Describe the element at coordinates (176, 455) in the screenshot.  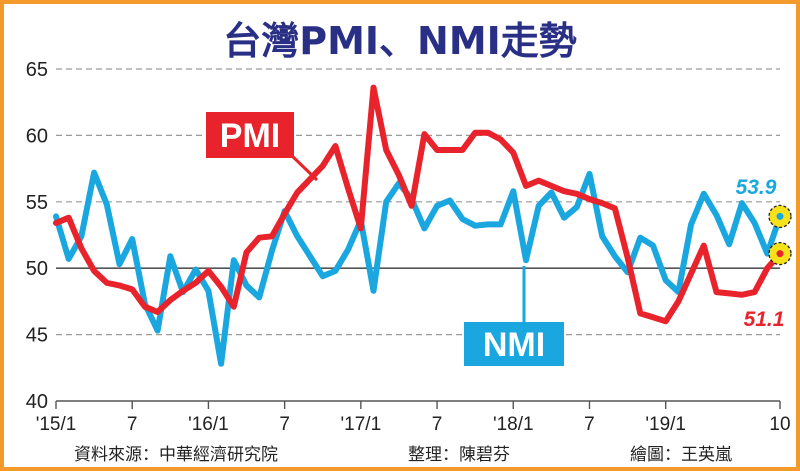
I see `source-note: 資料來源：中華經濟研究院` at that location.